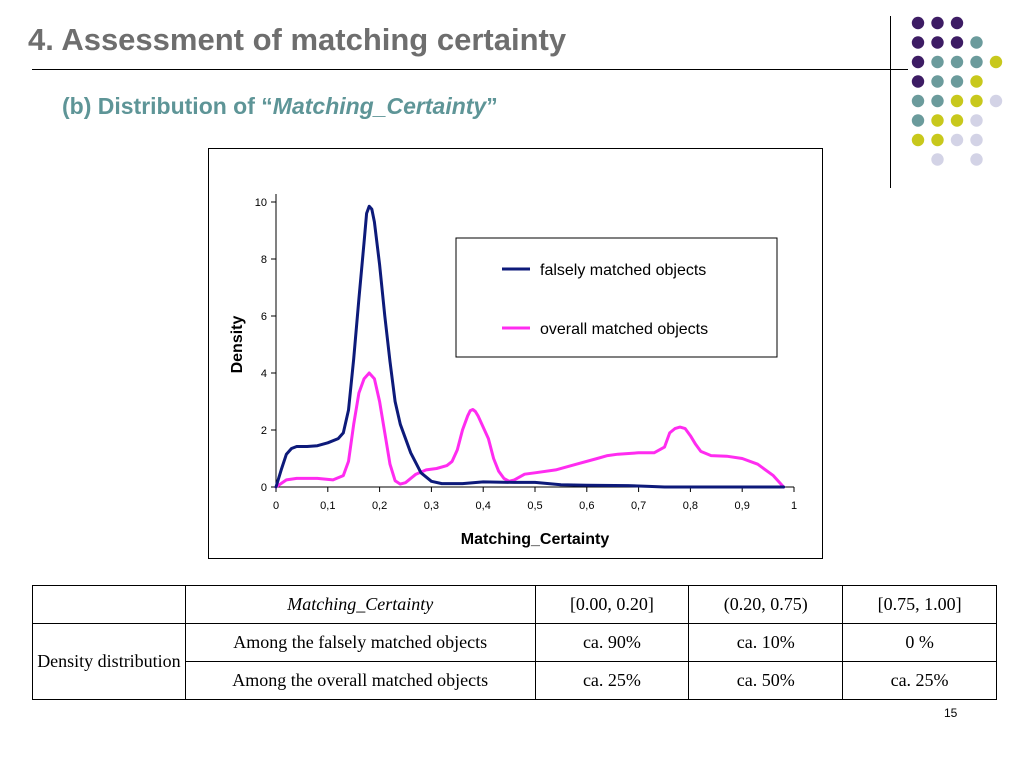 This screenshot has height=768, width=1024. What do you see at coordinates (612, 642) in the screenshot?
I see `table-cell: ca. 90%` at bounding box center [612, 642].